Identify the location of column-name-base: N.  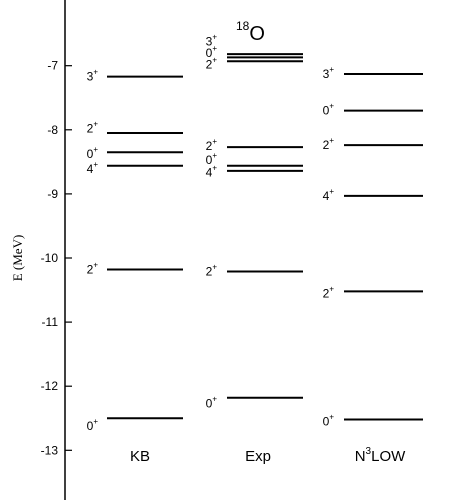
(360, 456).